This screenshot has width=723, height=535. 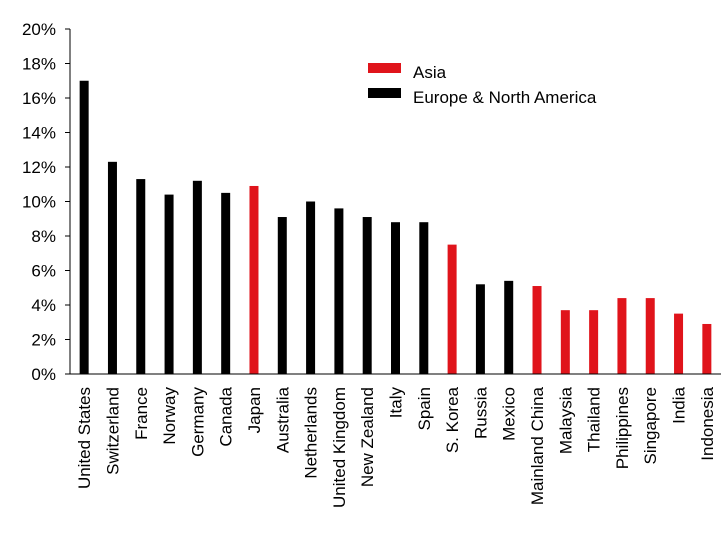 I want to click on bar-s-korea, so click(x=452, y=309).